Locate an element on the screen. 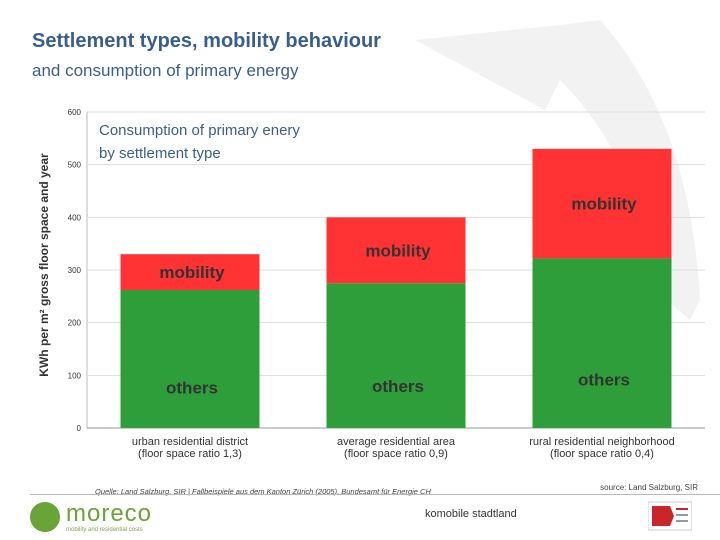 The width and height of the screenshot is (720, 540). x-tick-label-2-0: rural residential neighborhood is located at coordinates (602, 442).